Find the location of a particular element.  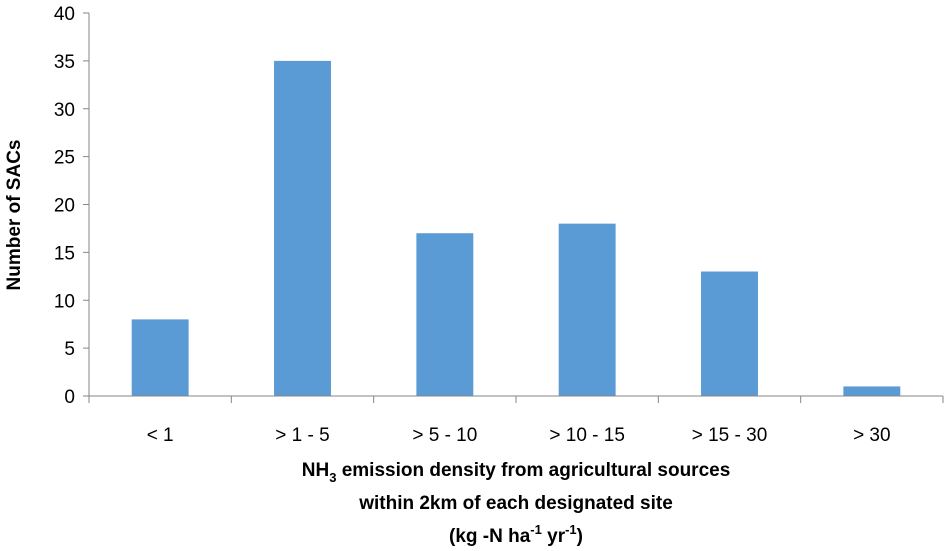

y-tick-label: 20 is located at coordinates (64, 206).